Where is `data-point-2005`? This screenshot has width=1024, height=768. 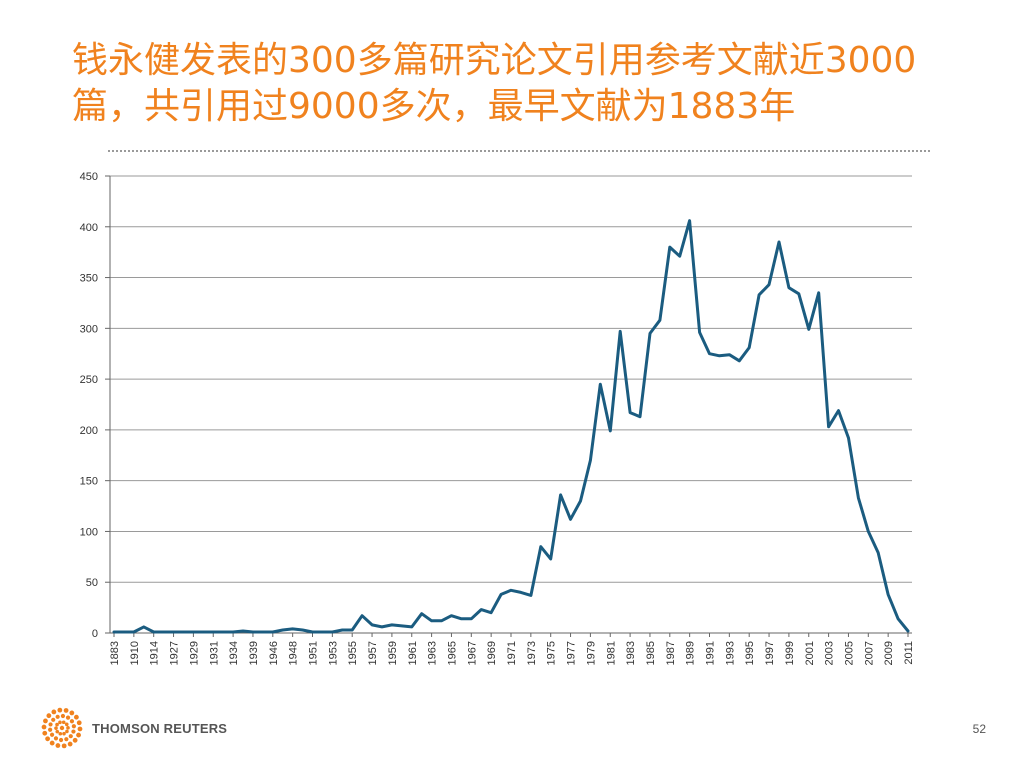 data-point-2005 is located at coordinates (848, 438).